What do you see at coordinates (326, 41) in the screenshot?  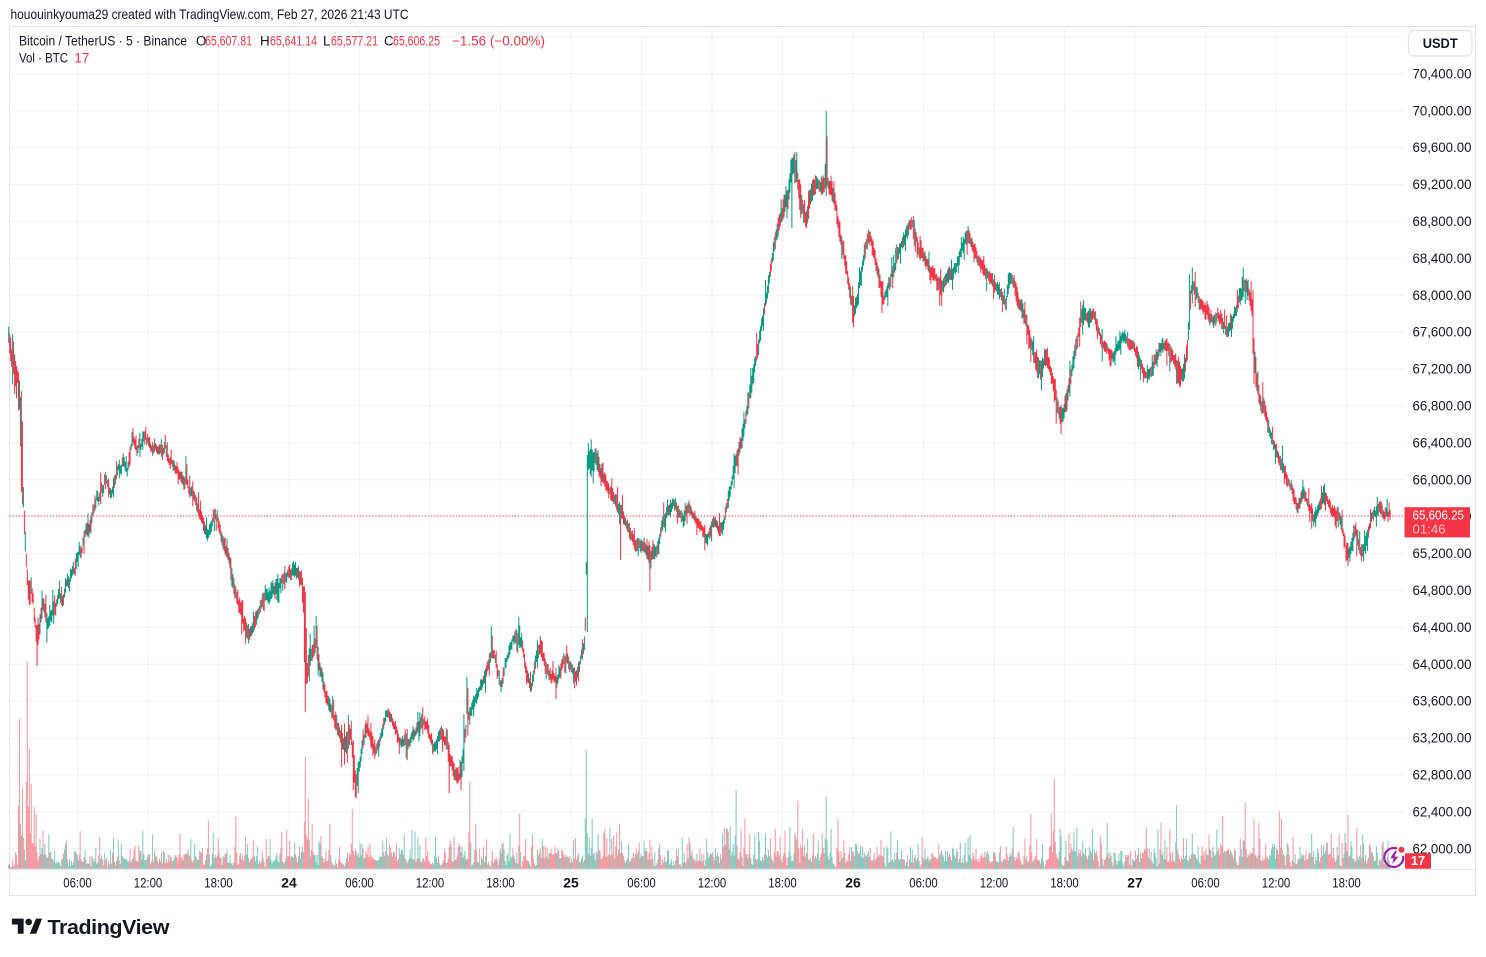 I see `svg-text: L` at bounding box center [326, 41].